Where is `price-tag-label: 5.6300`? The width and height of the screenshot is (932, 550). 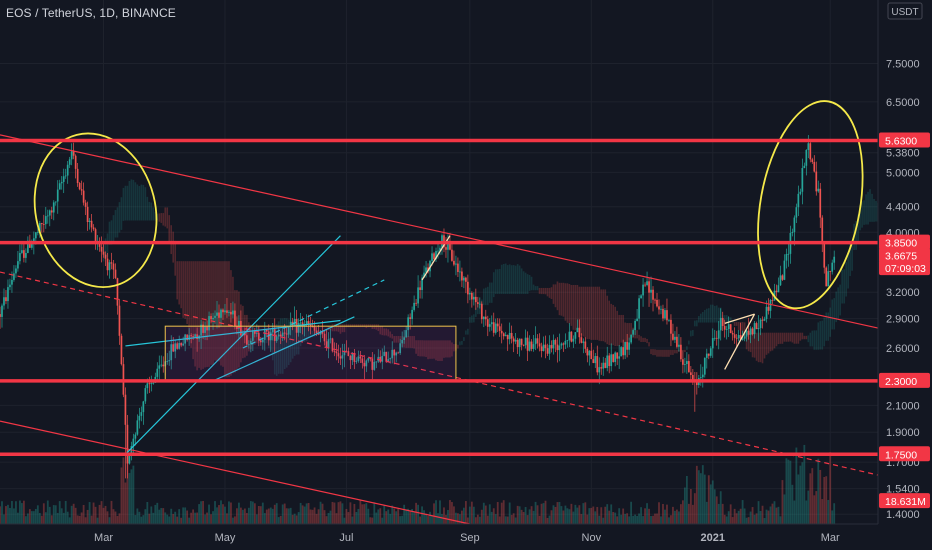 price-tag-label: 5.6300 is located at coordinates (901, 142).